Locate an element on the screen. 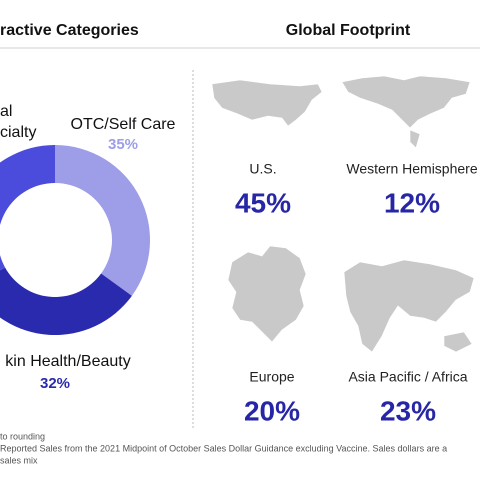 The image size is (480, 480). value-label: 32% is located at coordinates (55, 383).